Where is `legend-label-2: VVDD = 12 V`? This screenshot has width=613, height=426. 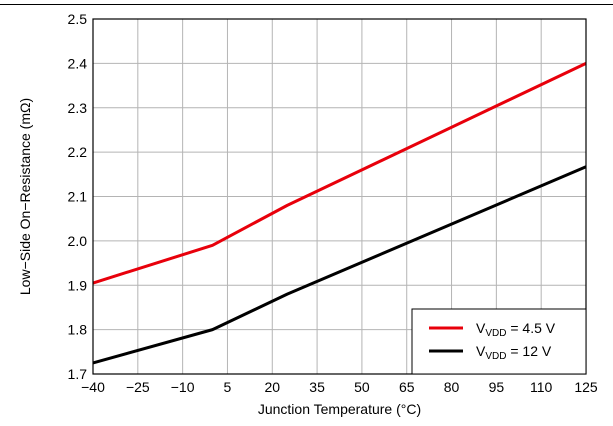
legend-label-2: VVDD = 12 V is located at coordinates (514, 352).